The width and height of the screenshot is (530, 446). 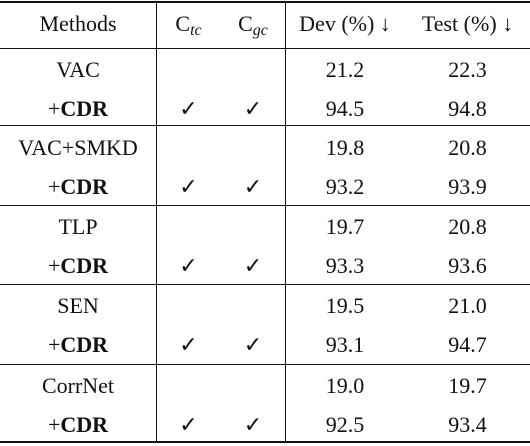 I want to click on header-rule, so click(x=265, y=48).